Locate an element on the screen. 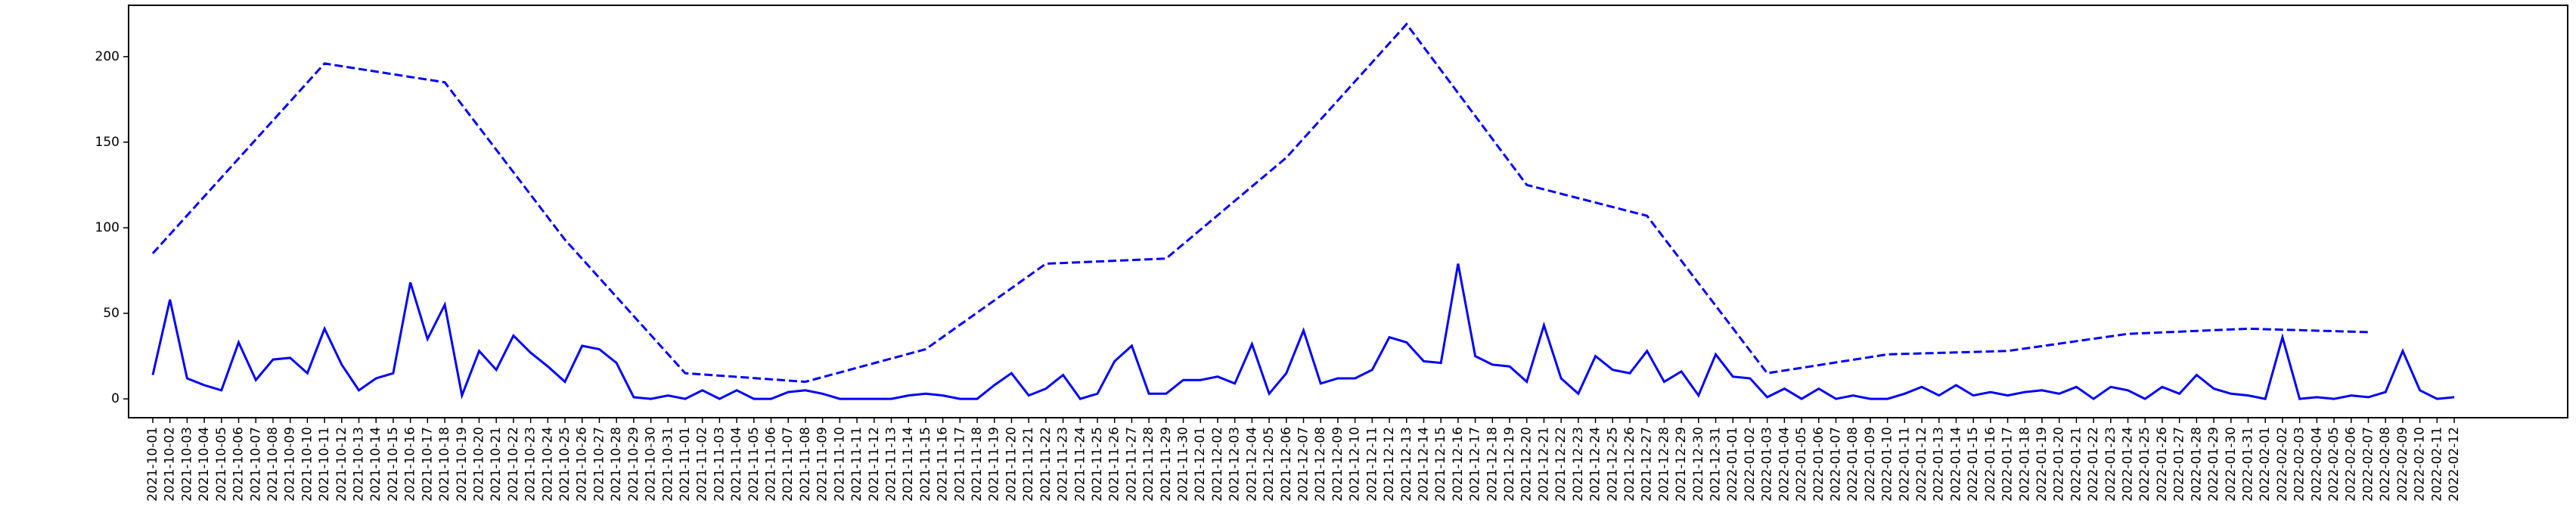 This screenshot has width=2576, height=507. x-tick-label: 2021-12-28 is located at coordinates (1663, 465).